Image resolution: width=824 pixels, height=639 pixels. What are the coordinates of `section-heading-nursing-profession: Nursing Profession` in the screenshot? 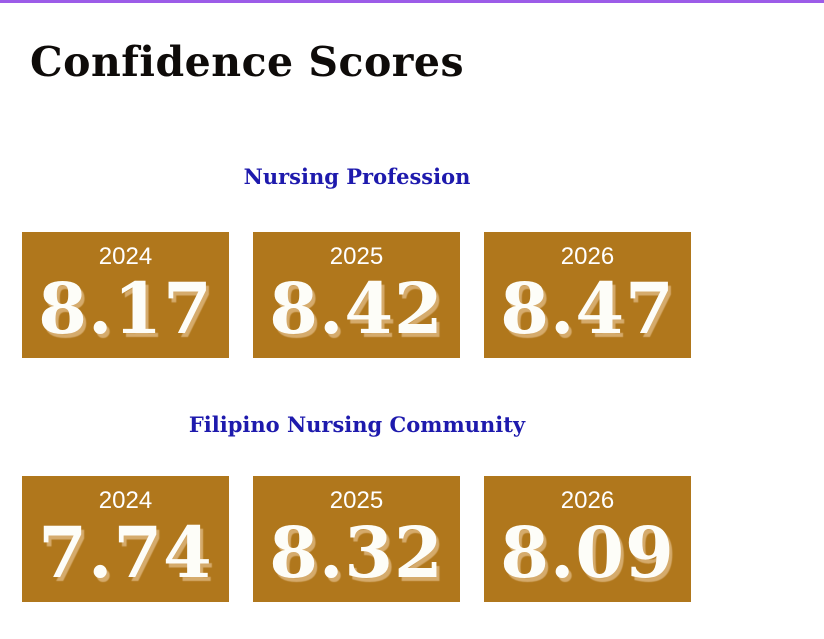 It's located at (357, 176).